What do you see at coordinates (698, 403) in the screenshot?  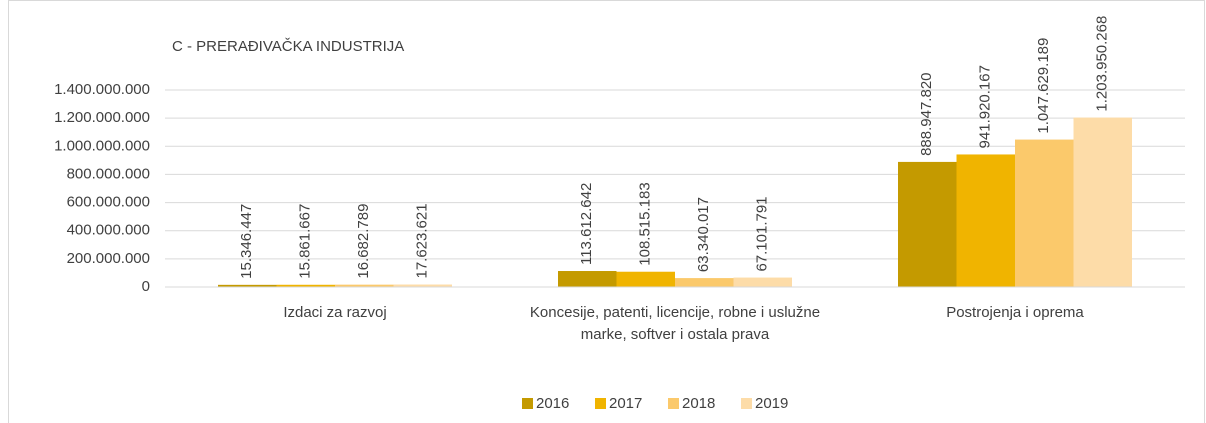 I see `legend-label: 2018` at bounding box center [698, 403].